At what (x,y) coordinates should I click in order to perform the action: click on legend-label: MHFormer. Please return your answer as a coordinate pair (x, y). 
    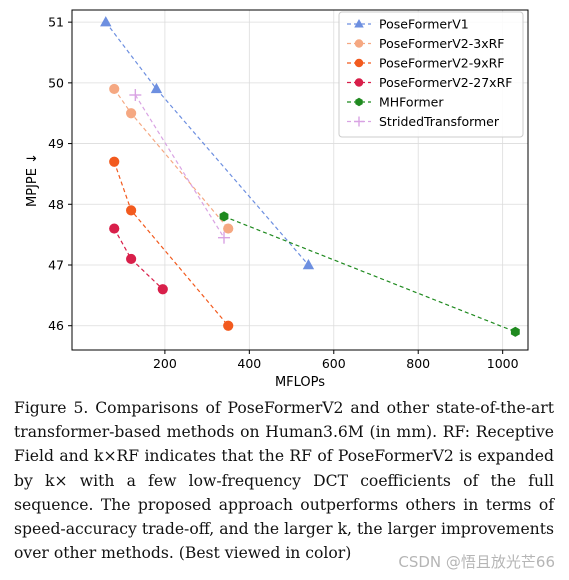
    Looking at the image, I should click on (411, 102).